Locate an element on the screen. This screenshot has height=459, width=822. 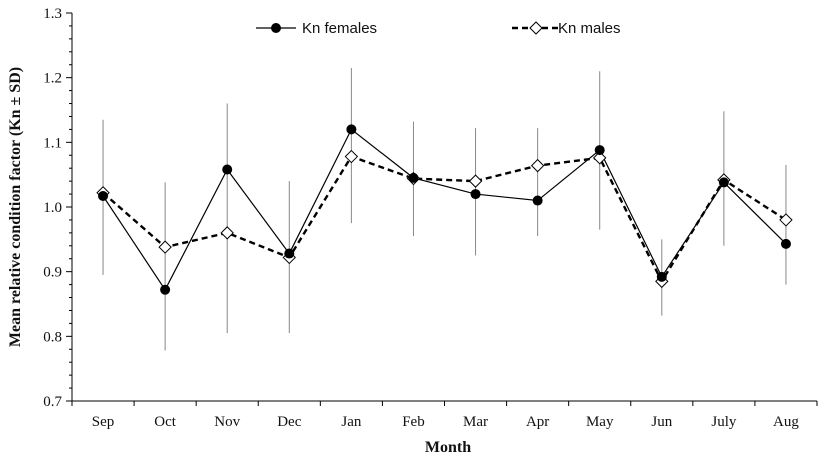
y-tick-label: 1.1 is located at coordinates (52, 143).